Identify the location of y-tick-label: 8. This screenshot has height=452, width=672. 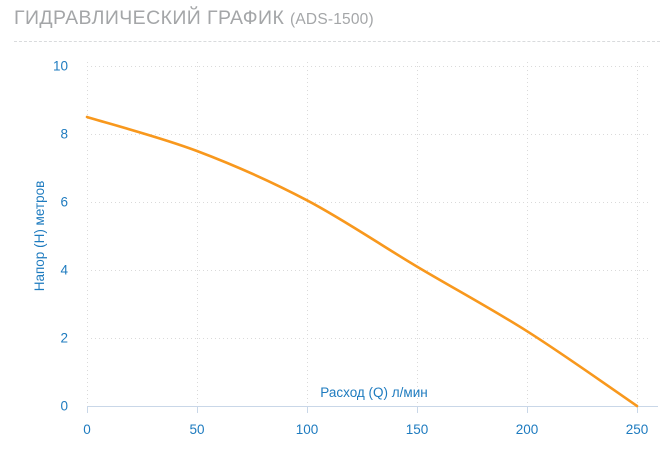
(64, 134).